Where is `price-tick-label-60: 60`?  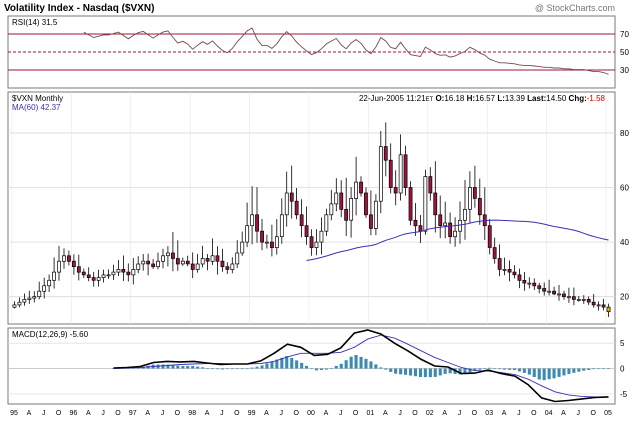
price-tick-label-60: 60 is located at coordinates (624, 188).